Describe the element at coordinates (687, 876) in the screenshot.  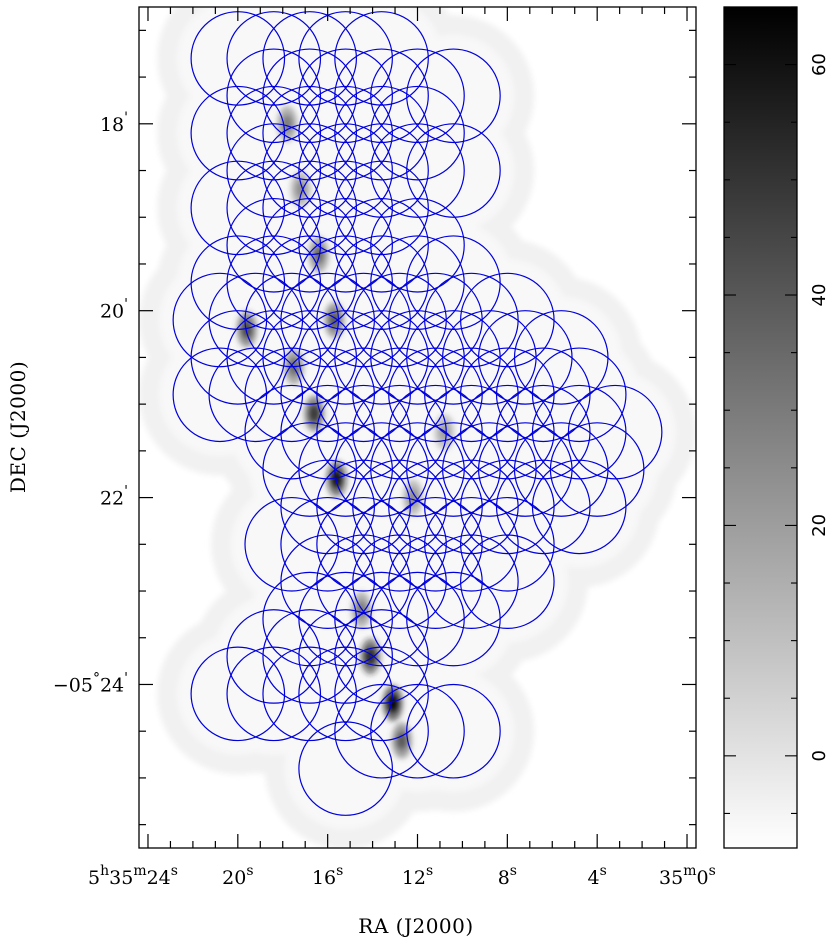
I see `x-tick-label: 35m0s` at that location.